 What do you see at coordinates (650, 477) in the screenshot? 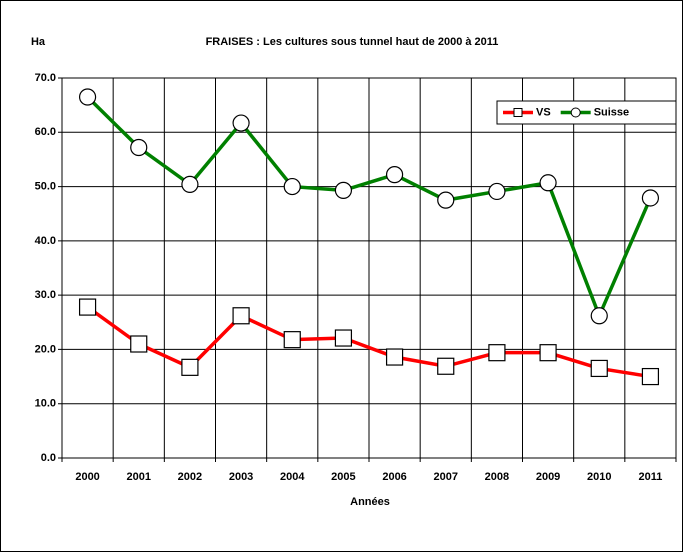
I see `x-tick-label: 2011` at bounding box center [650, 477].